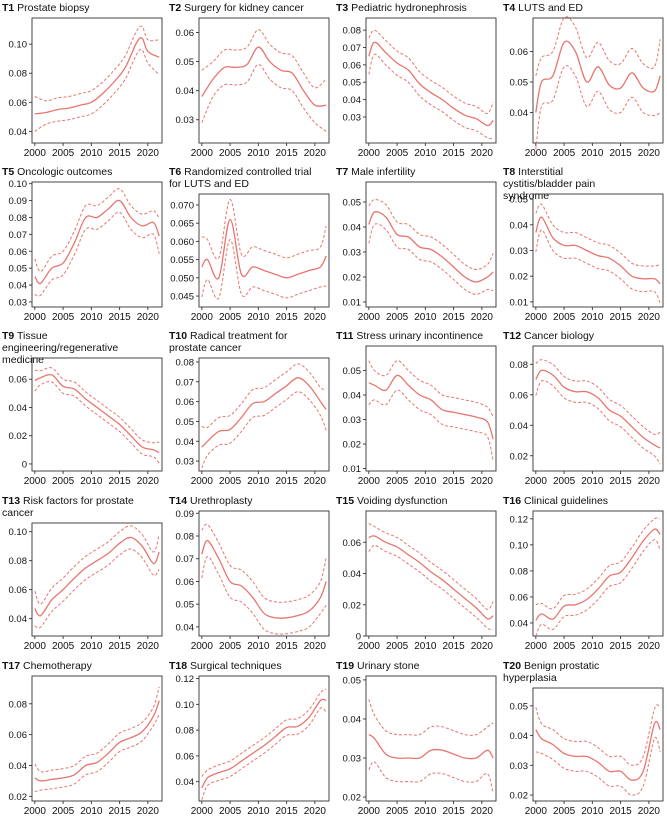 Image resolution: width=667 pixels, height=839 pixels. I want to click on panel-title-line: Urinary stone, so click(387, 666).